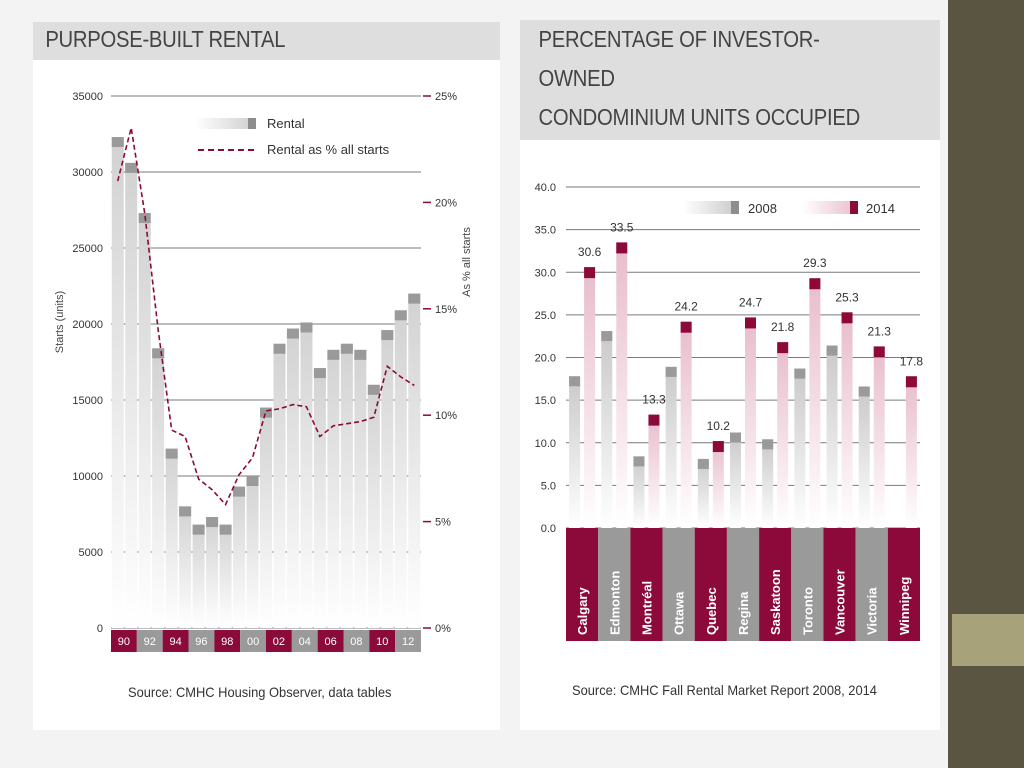 The image size is (1024, 768). I want to click on legend-2014-label: 2014, so click(880, 208).